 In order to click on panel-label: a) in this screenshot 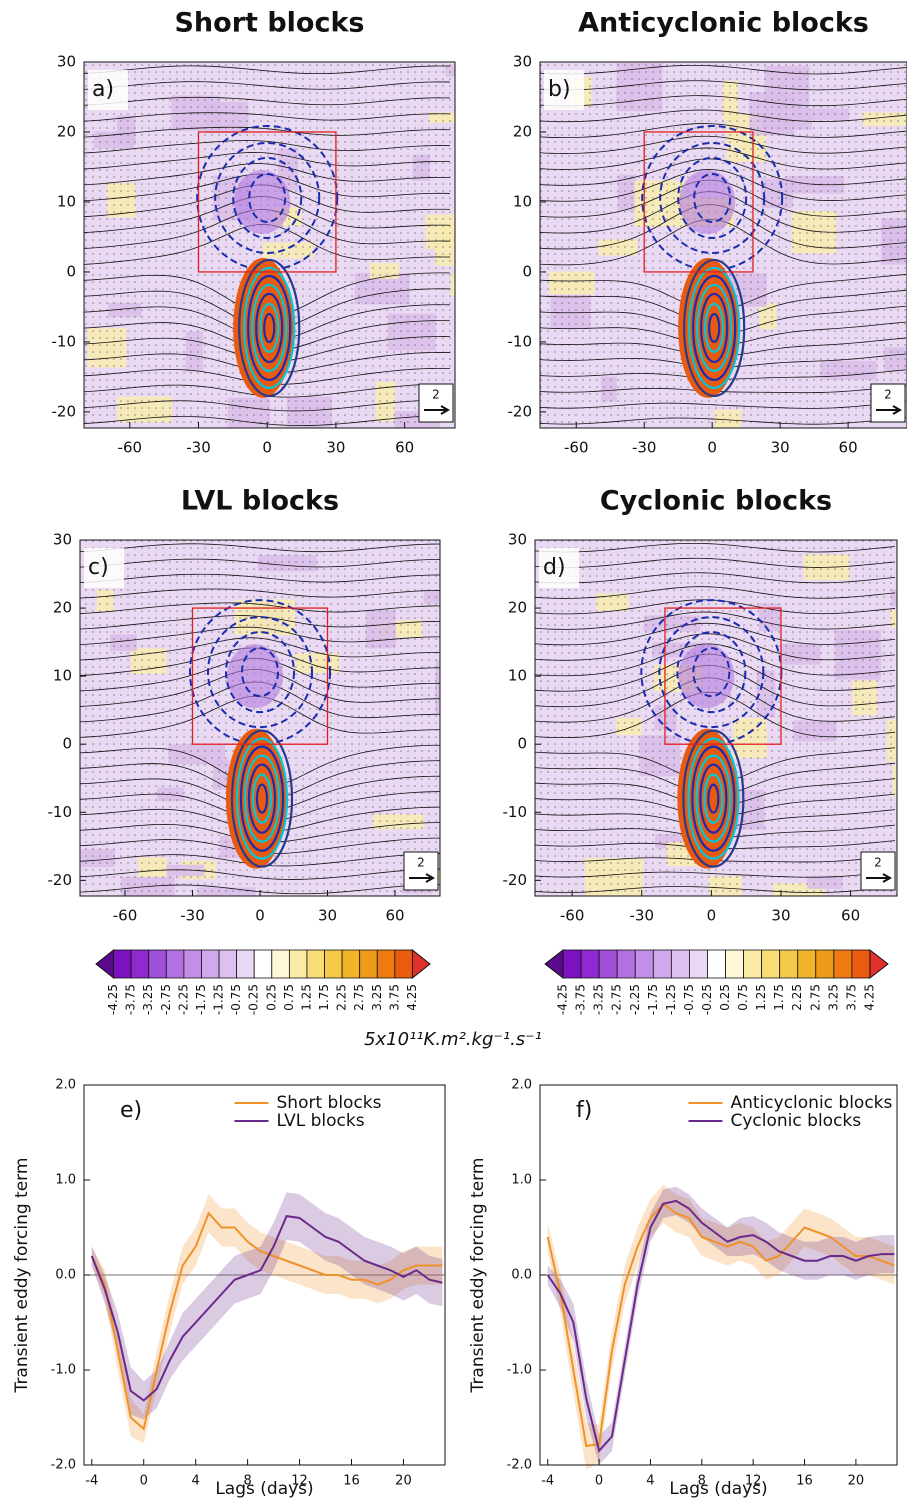, I will do `click(103, 89)`.